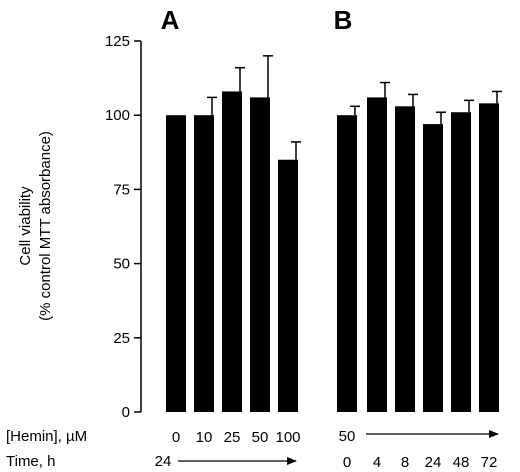 The width and height of the screenshot is (520, 472). Describe the element at coordinates (232, 437) in the screenshot. I see `x-tick-label: 25` at that location.